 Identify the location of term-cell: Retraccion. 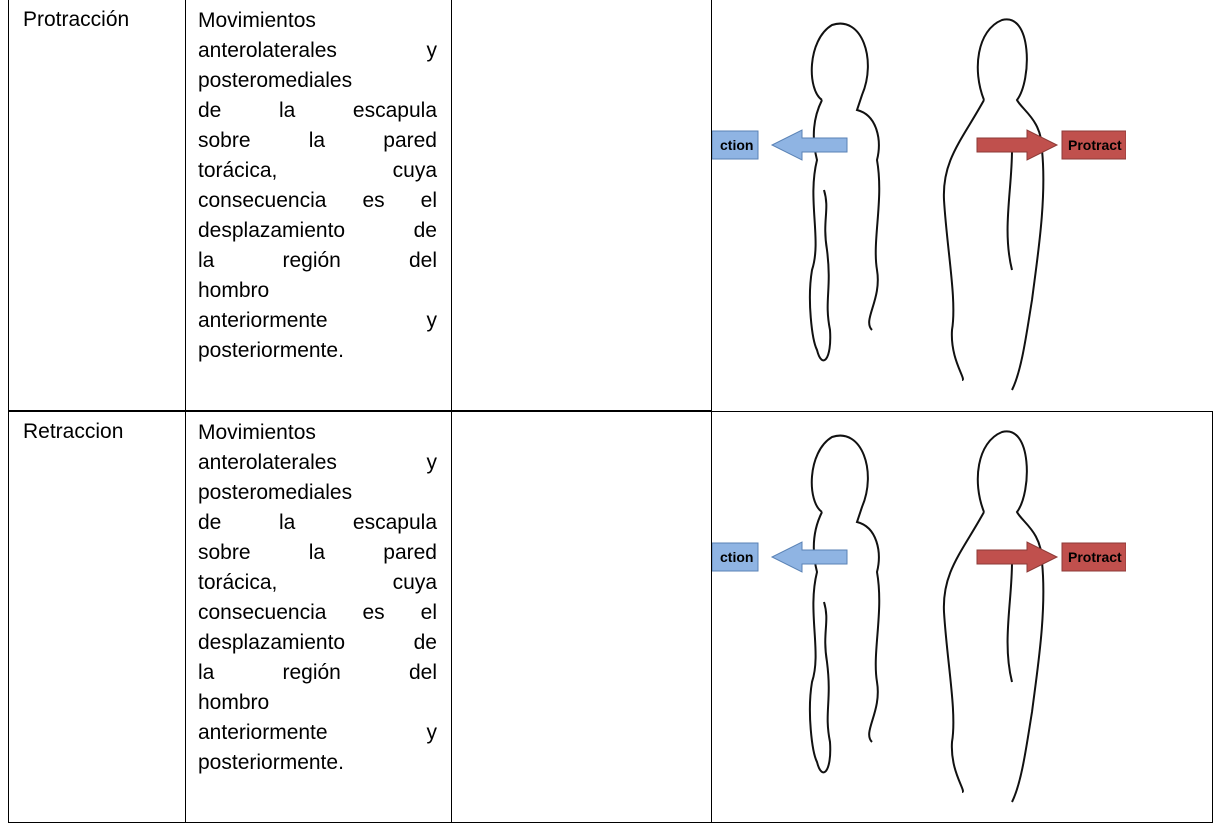
(97, 617).